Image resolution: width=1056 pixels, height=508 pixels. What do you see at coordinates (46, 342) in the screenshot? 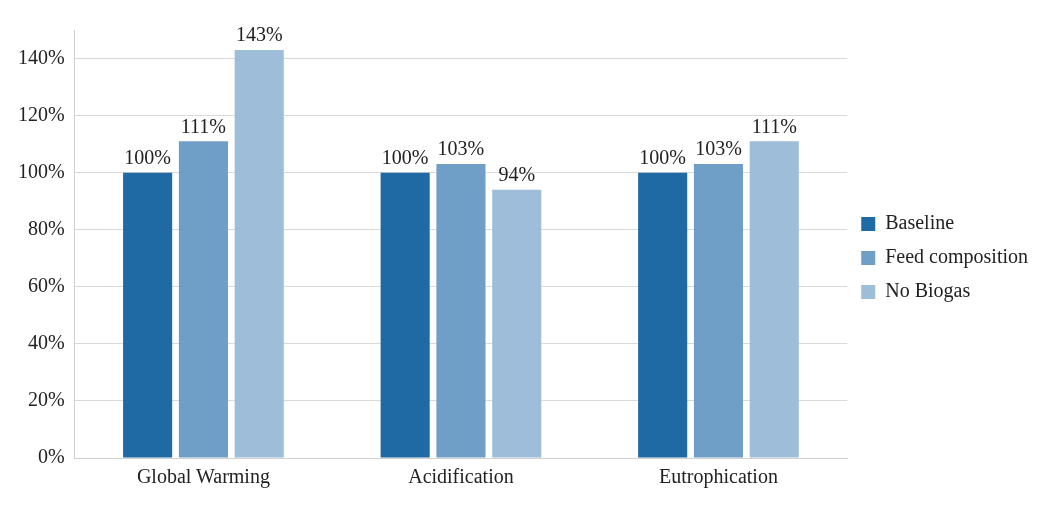
I see `y-tick-label: 40%` at bounding box center [46, 342].